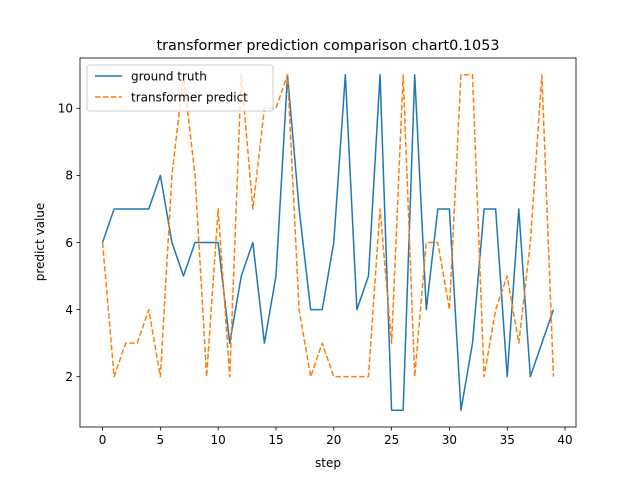 The image size is (640, 484). Describe the element at coordinates (69, 243) in the screenshot. I see `y-tick-label: 6` at that location.